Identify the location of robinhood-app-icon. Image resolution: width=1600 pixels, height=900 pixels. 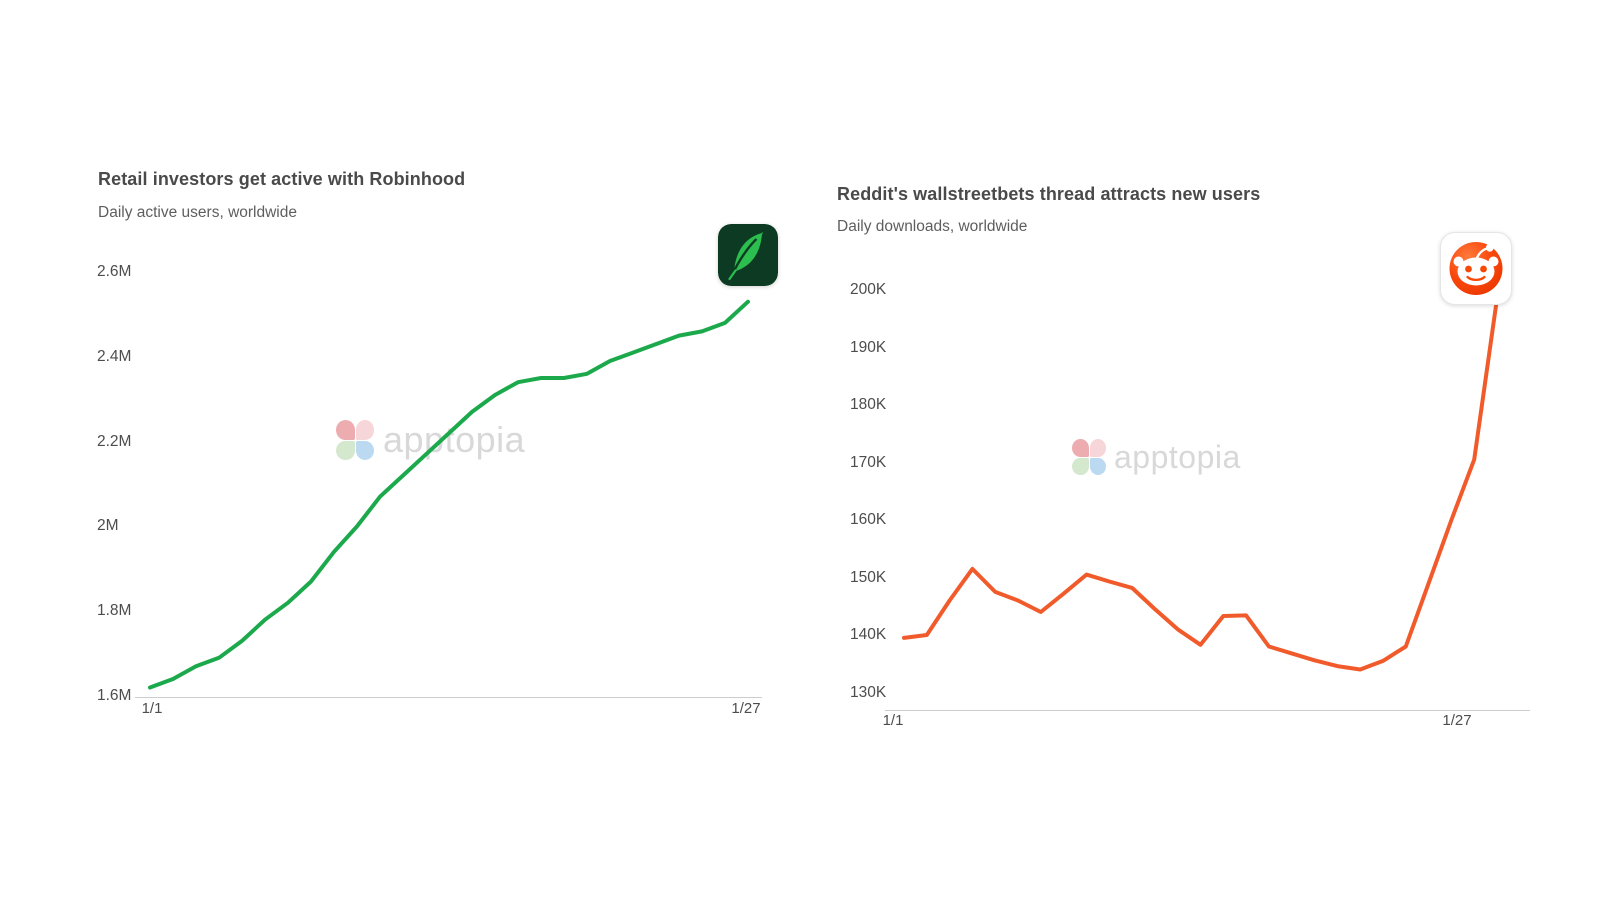
(748, 255).